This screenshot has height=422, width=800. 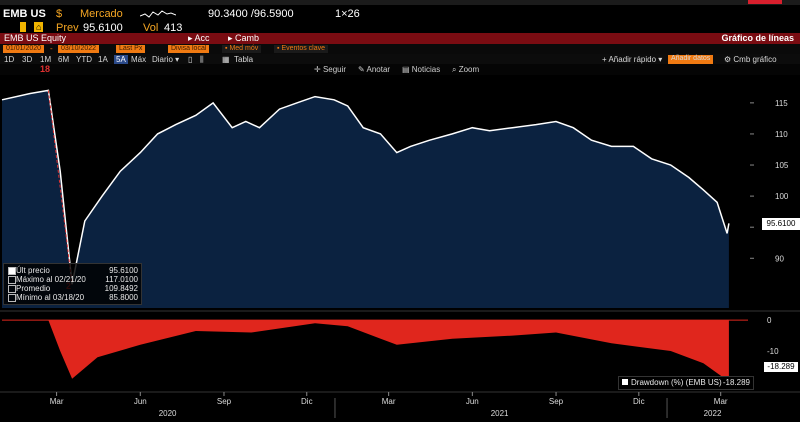 I want to click on max-marker-label: 18, so click(x=45, y=69).